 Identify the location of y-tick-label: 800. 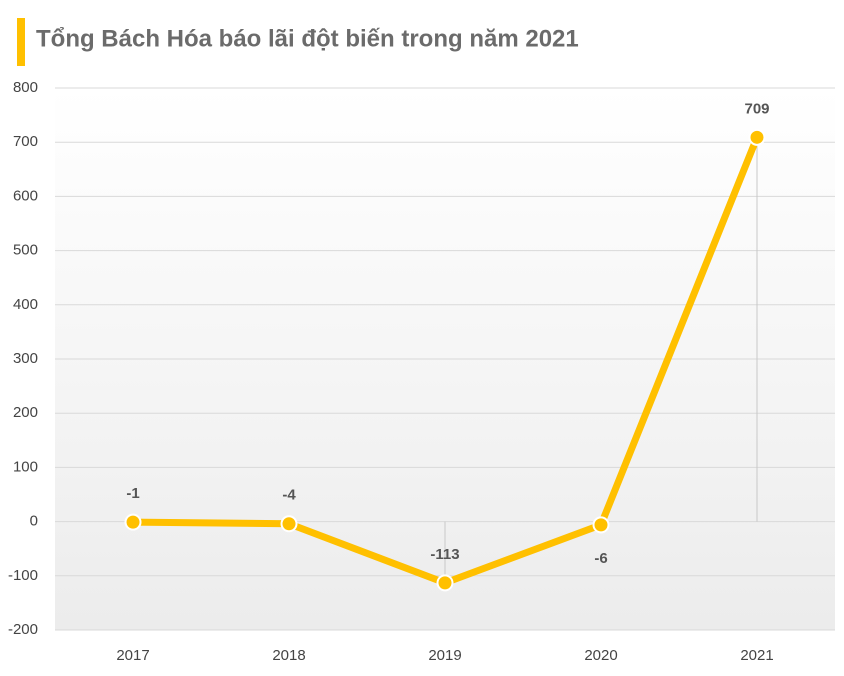
(25, 87).